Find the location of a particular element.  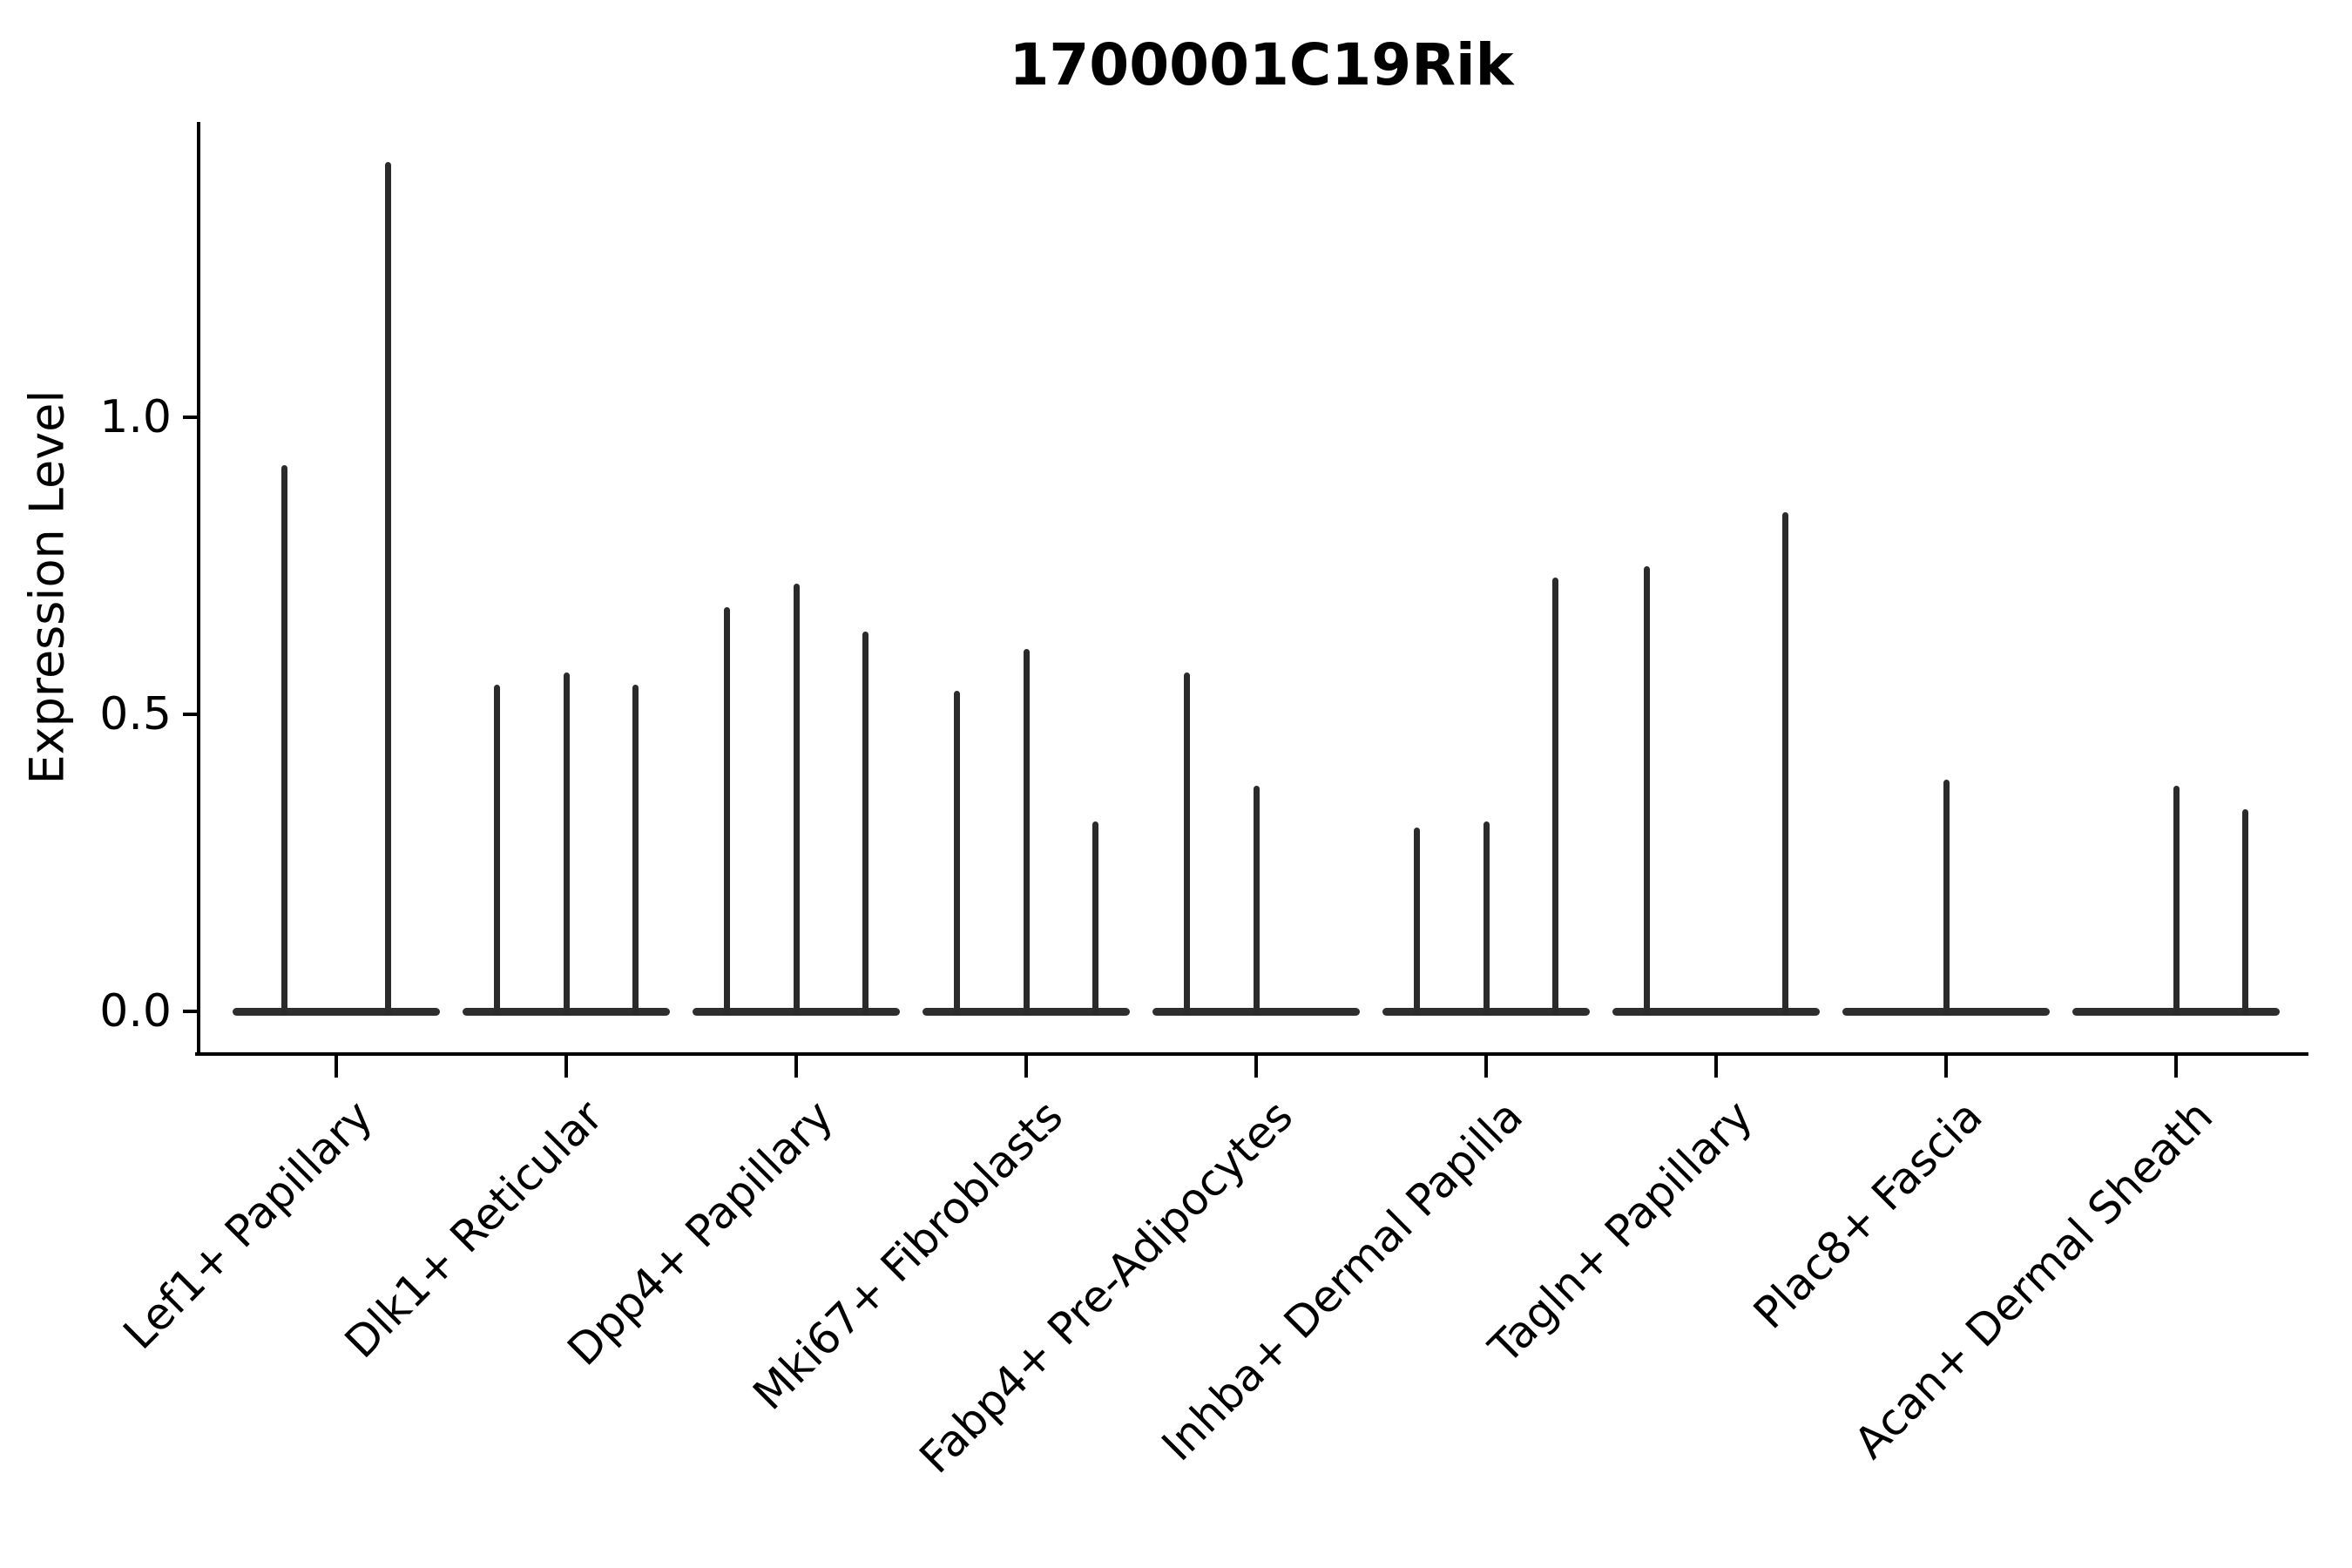

y-tick-label: 0.5 is located at coordinates (135, 714).